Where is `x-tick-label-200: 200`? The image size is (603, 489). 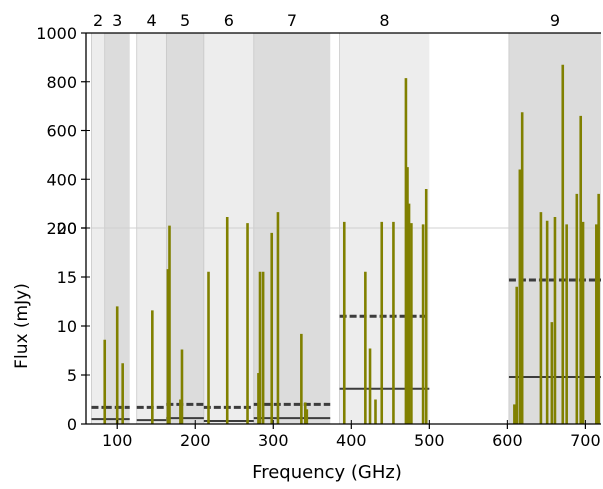
x-tick-label-200: 200 is located at coordinates (195, 440).